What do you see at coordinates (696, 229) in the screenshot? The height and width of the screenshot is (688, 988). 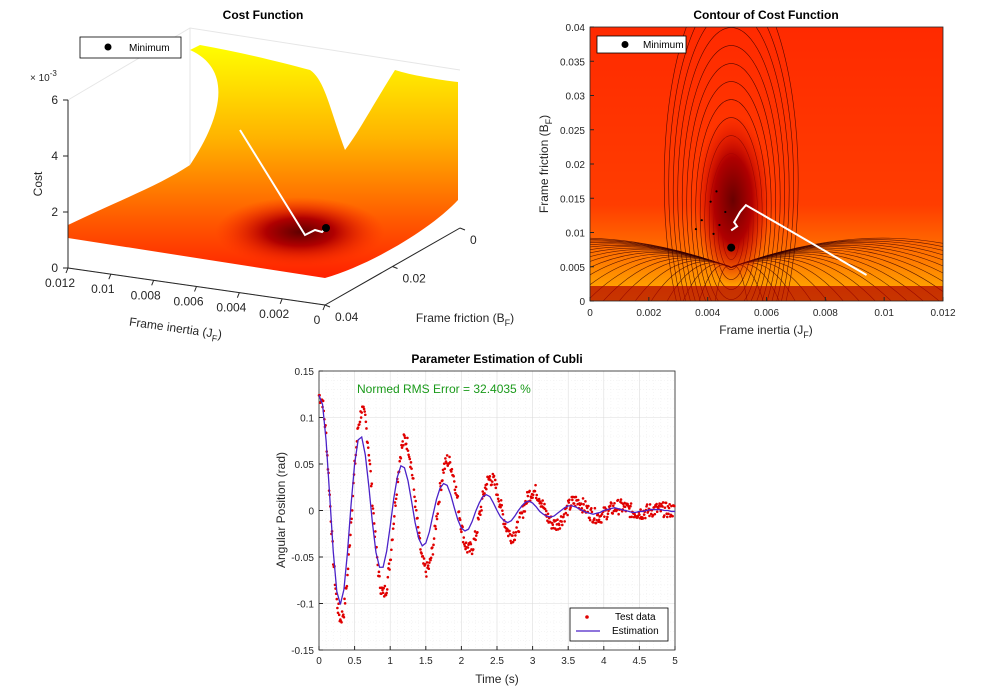 I see `contour-path-dot` at bounding box center [696, 229].